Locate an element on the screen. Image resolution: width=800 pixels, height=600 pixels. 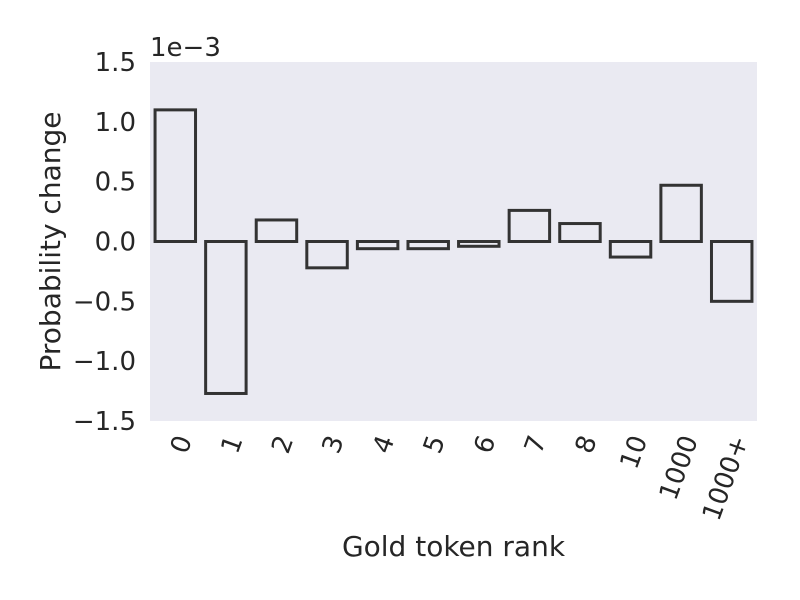
x-tick-label: 4 is located at coordinates (384, 445).